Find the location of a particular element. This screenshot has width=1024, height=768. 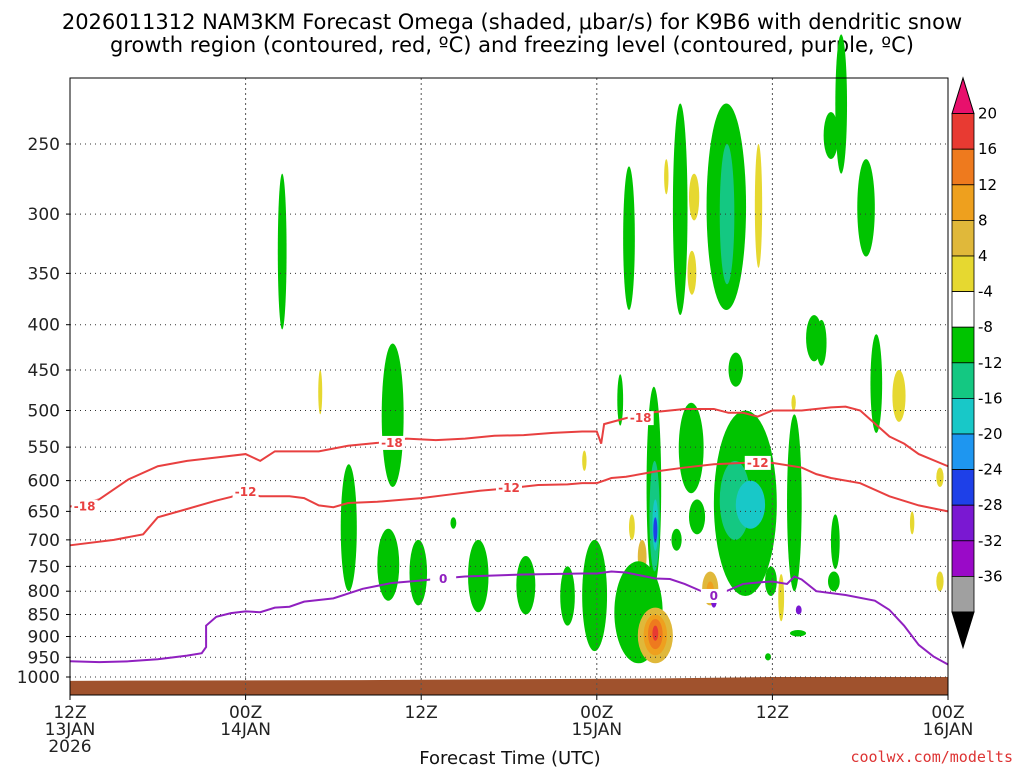

x-axis-label: Forecast Time (UTC) is located at coordinates (509, 758).